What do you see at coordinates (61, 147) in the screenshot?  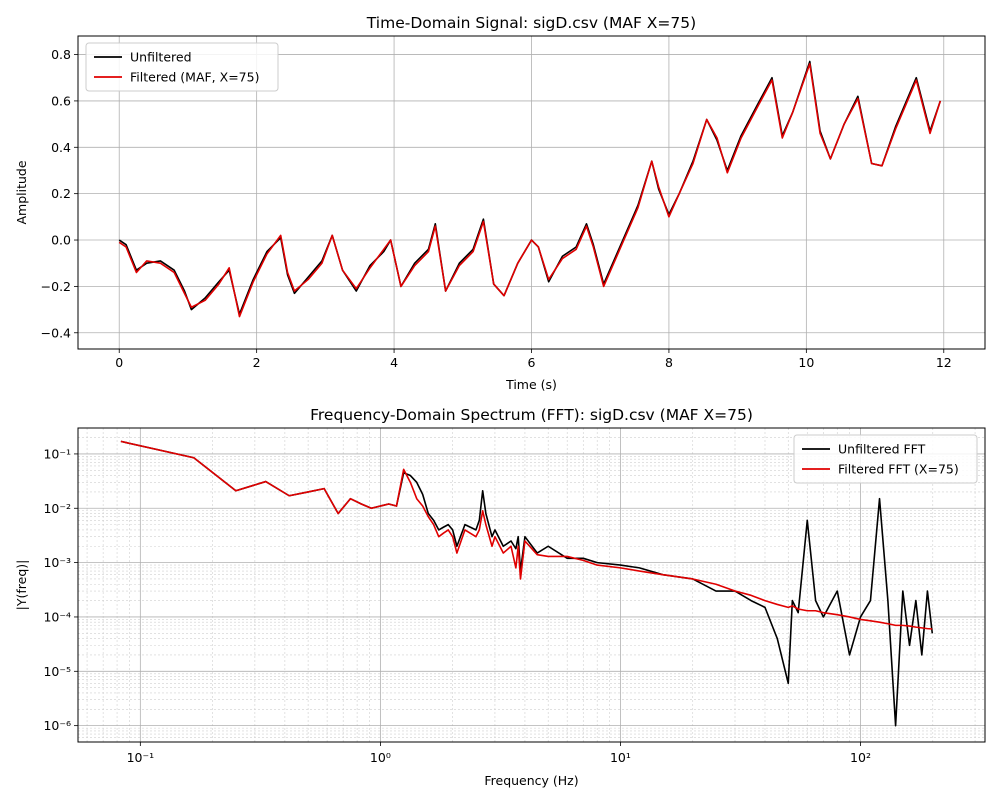 I see `time-y-tick-label: 0.4` at bounding box center [61, 147].